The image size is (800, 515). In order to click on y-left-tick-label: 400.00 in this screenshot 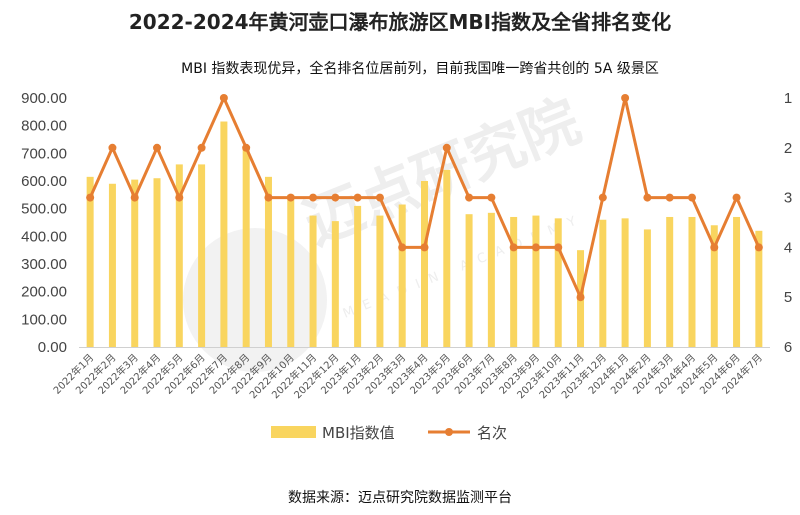, I will do `click(44, 236)`.